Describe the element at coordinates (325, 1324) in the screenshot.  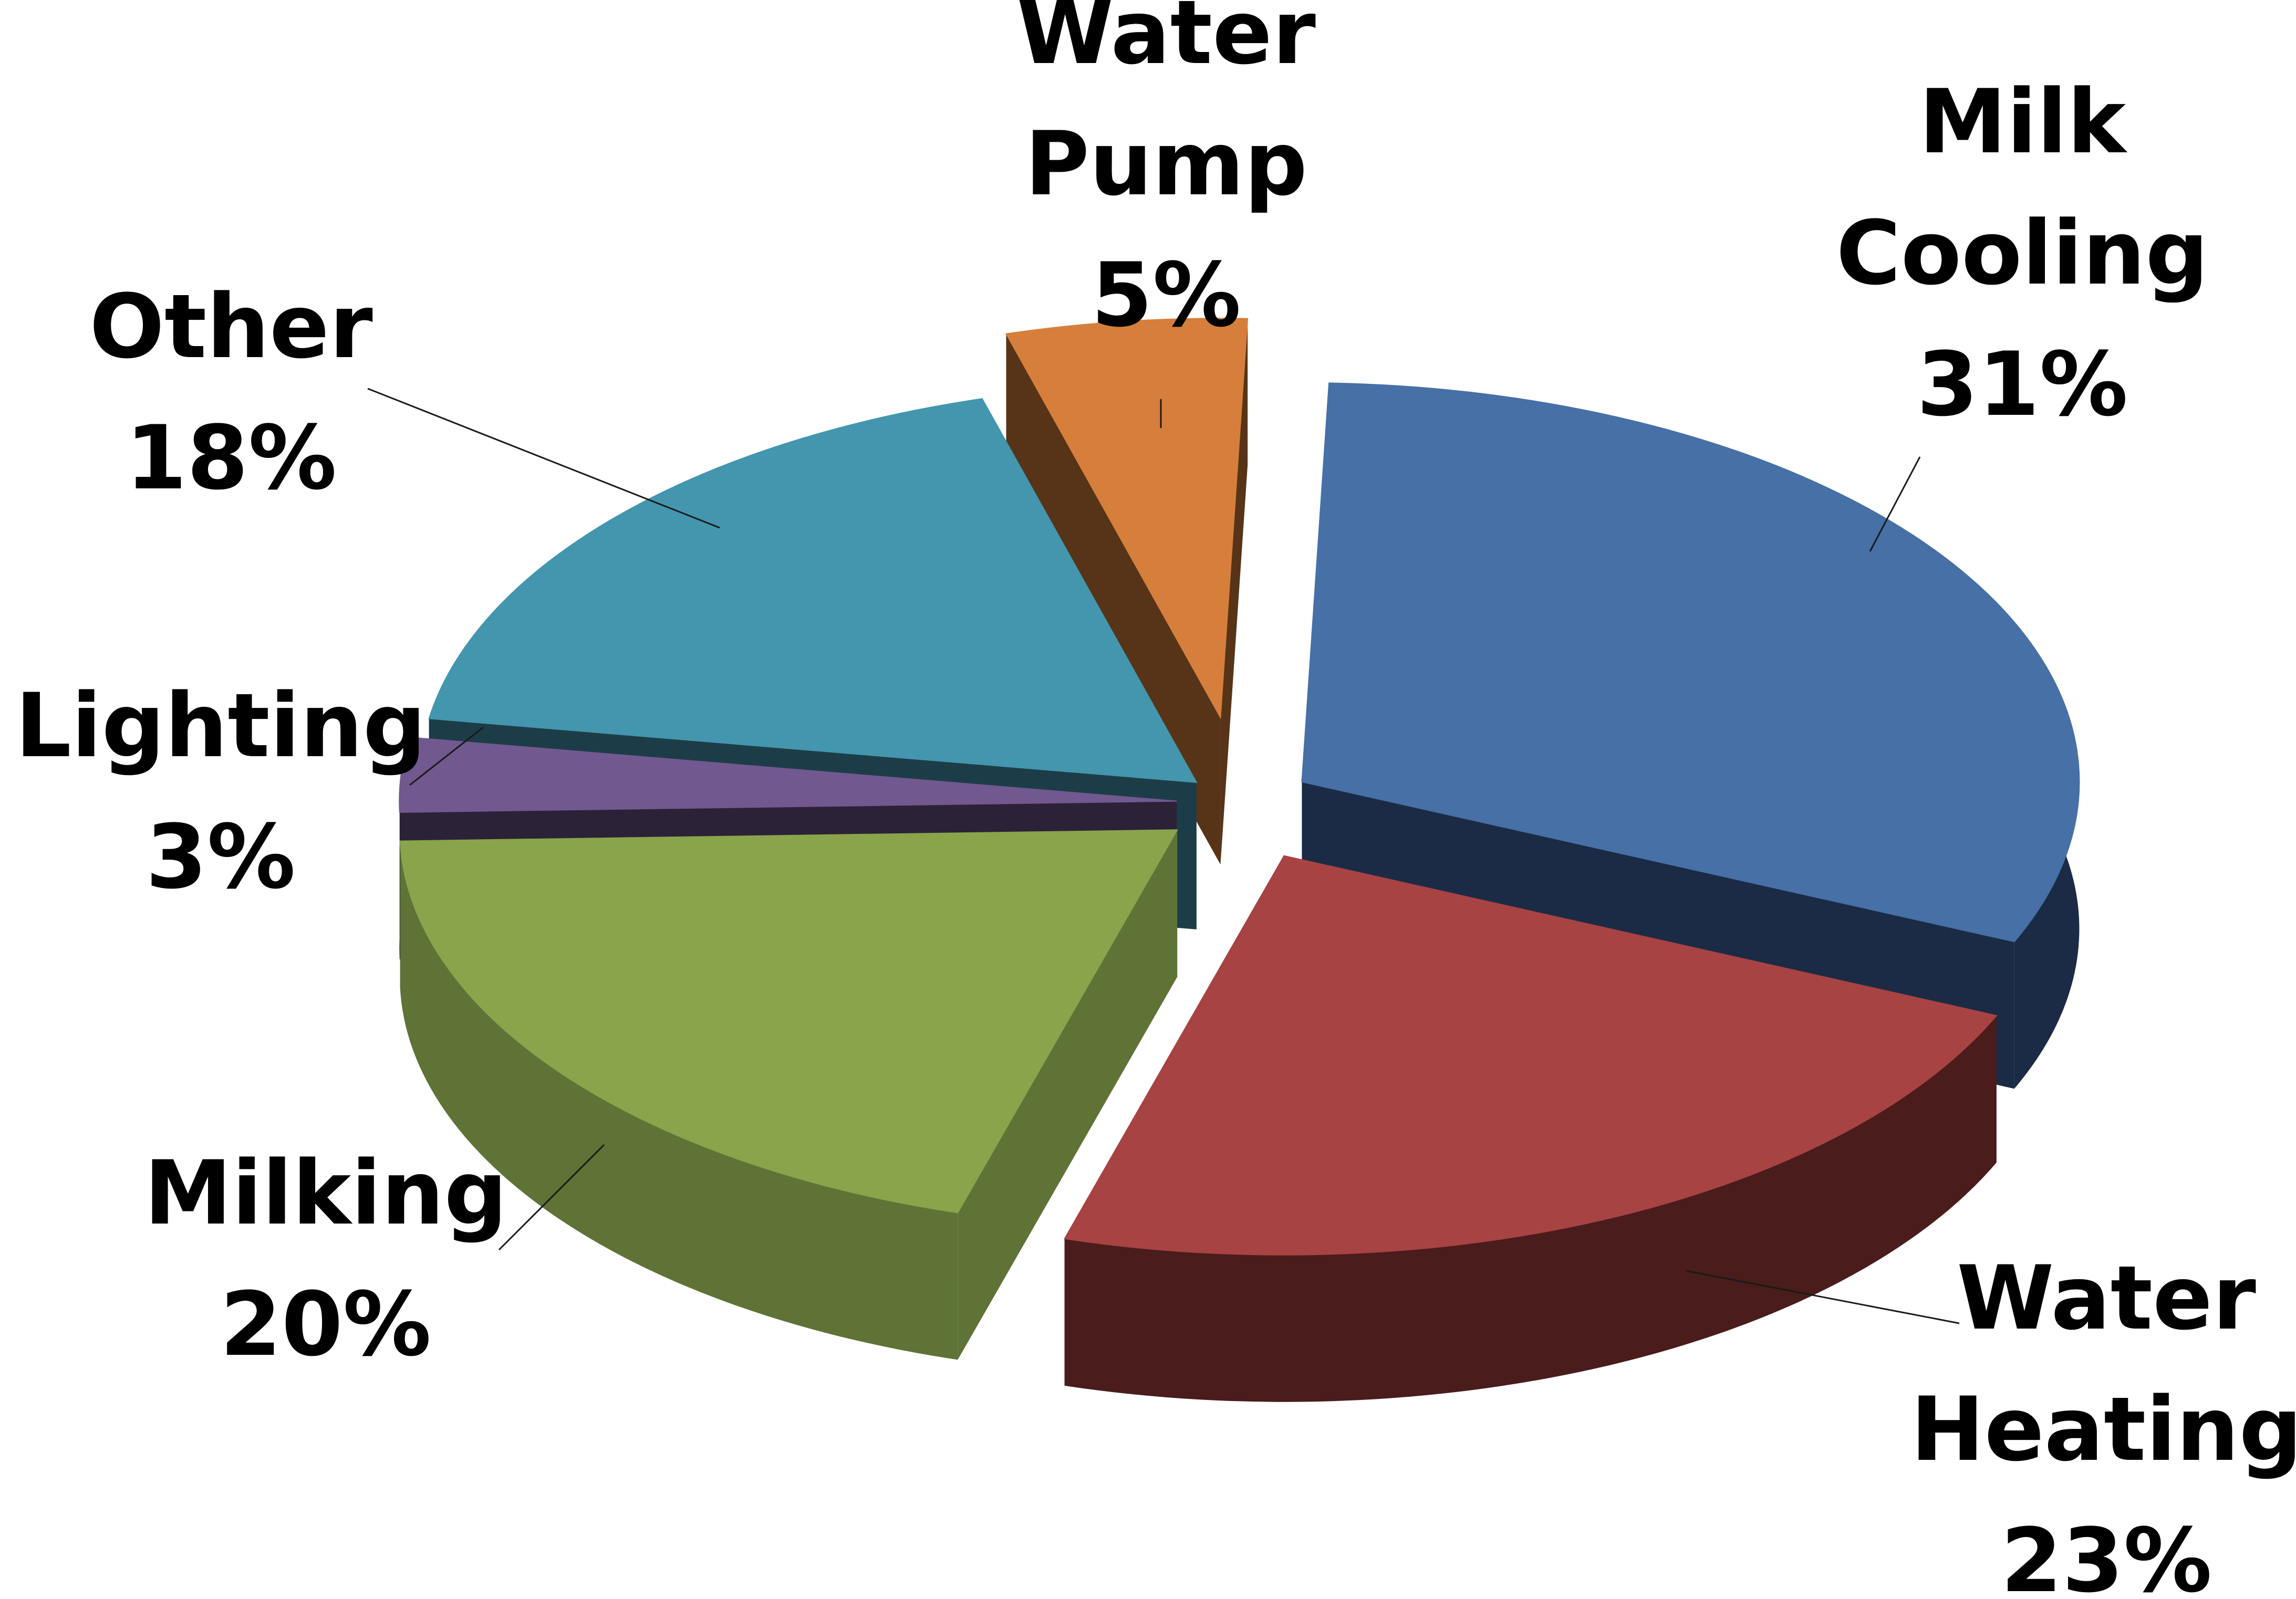
I see `slice-value-label: 20%` at that location.